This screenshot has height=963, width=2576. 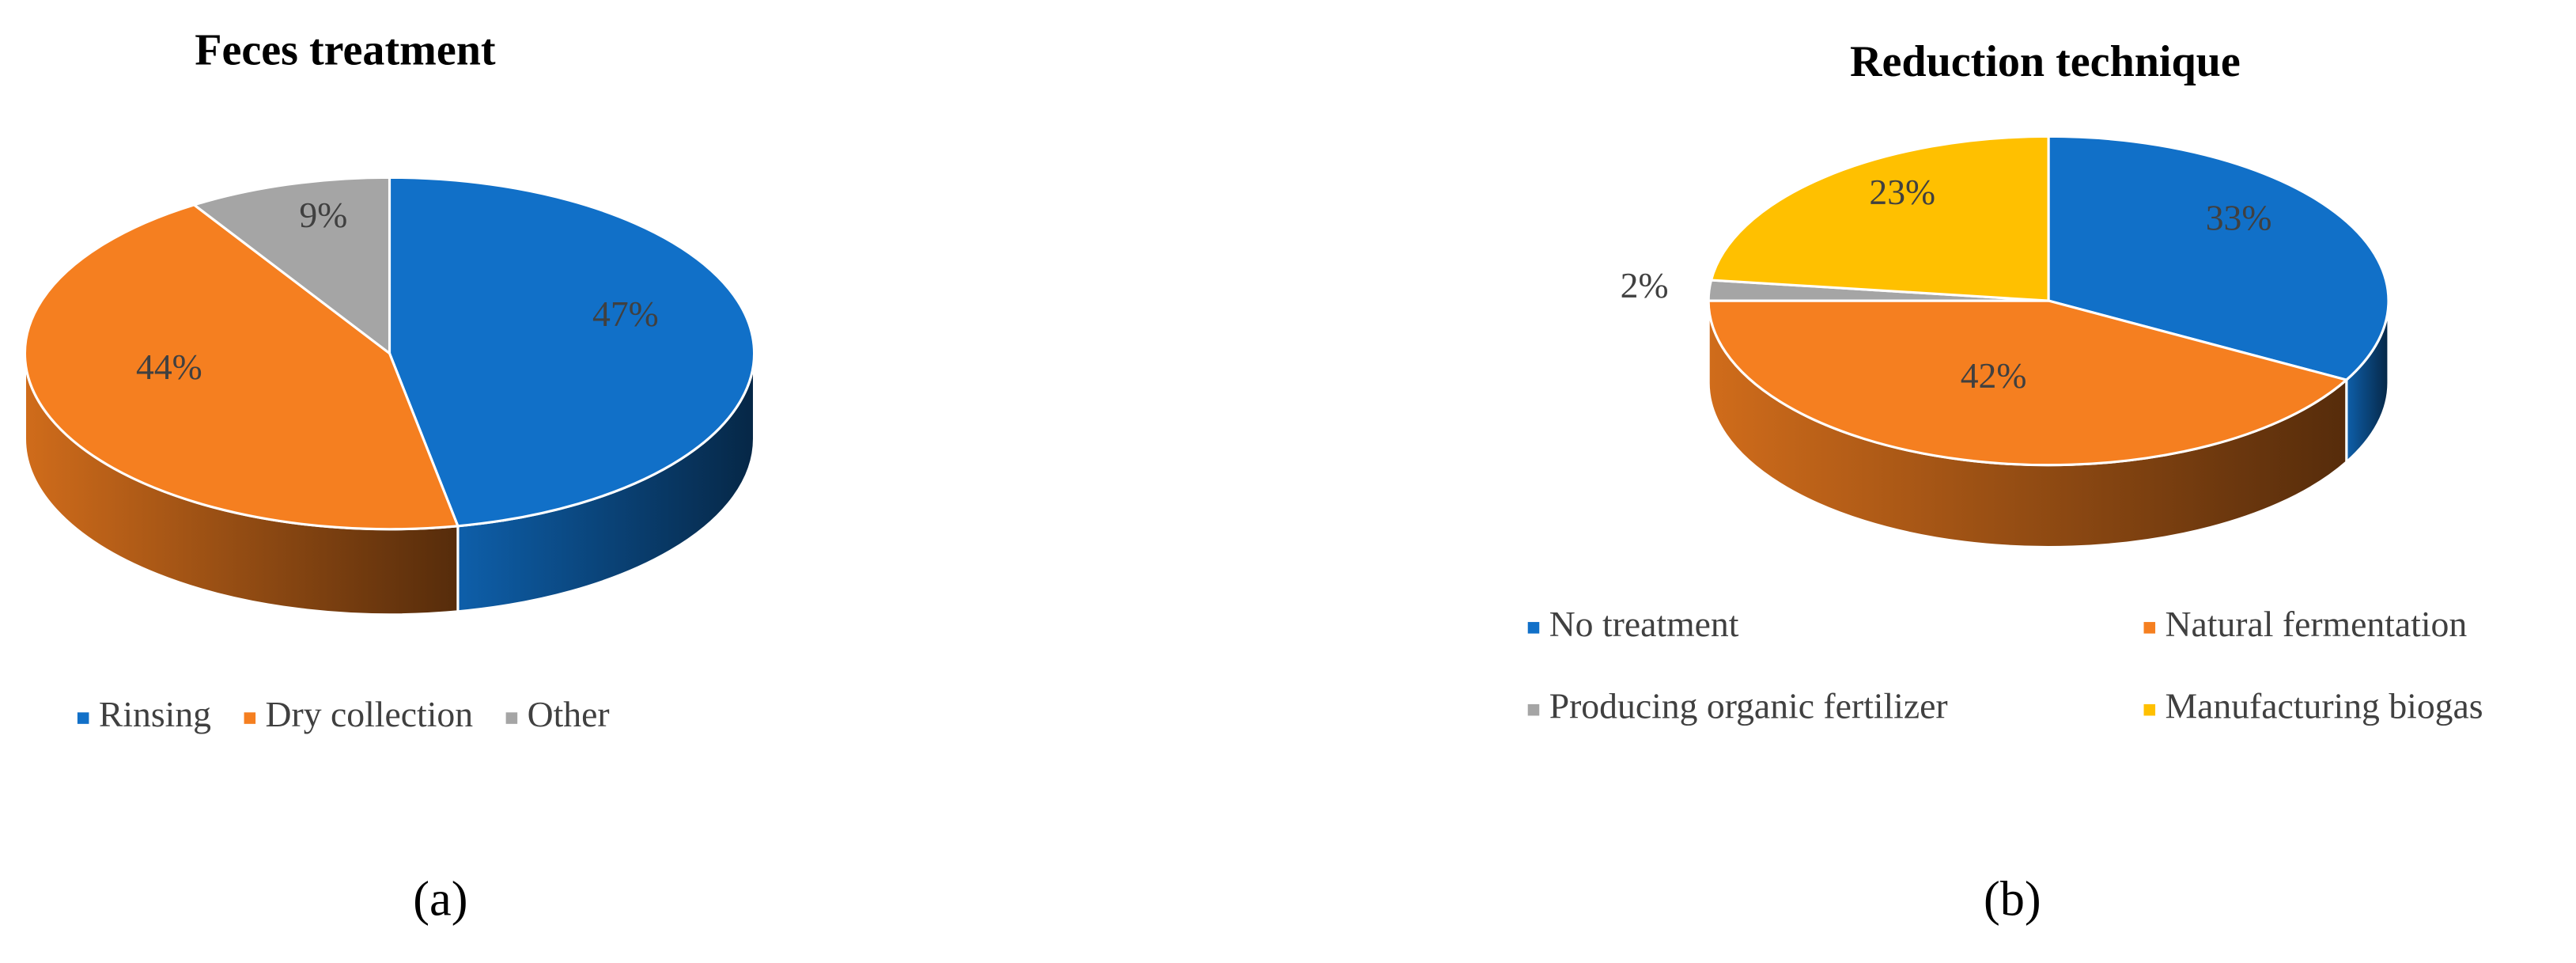 What do you see at coordinates (2239, 218) in the screenshot?
I see `data-label: 33%` at bounding box center [2239, 218].